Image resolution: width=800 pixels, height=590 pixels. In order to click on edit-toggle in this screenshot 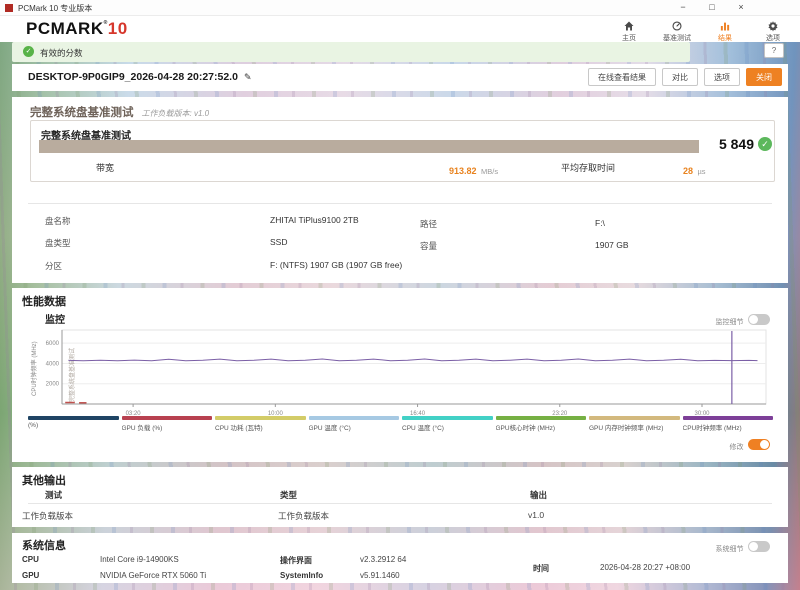, I will do `click(759, 445)`.